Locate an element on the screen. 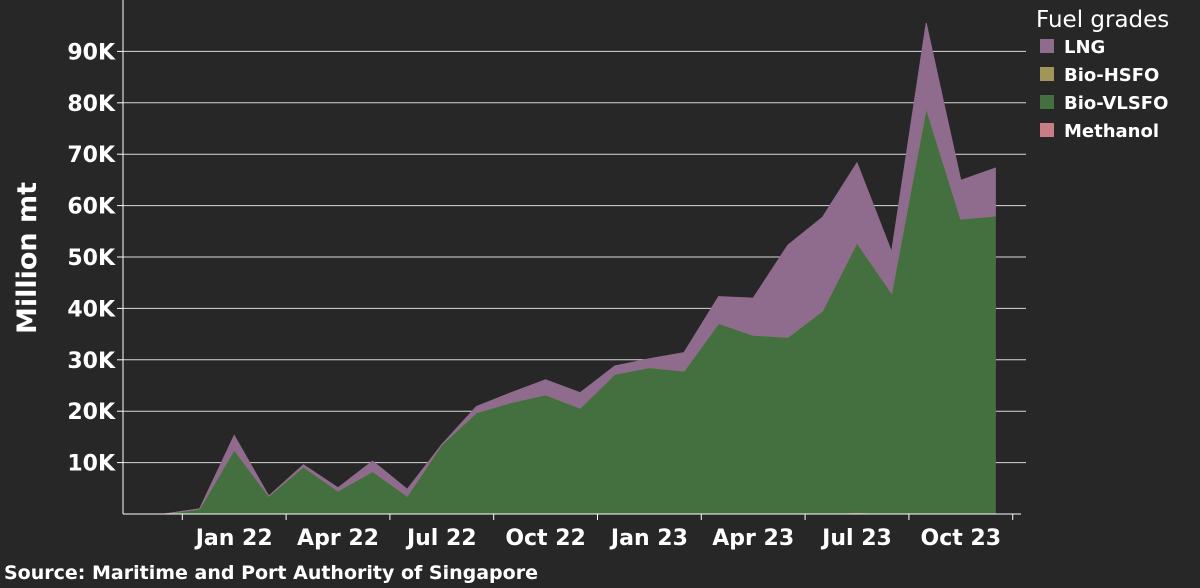 The height and width of the screenshot is (588, 1200). y-tick-label: 20K is located at coordinates (91, 412).